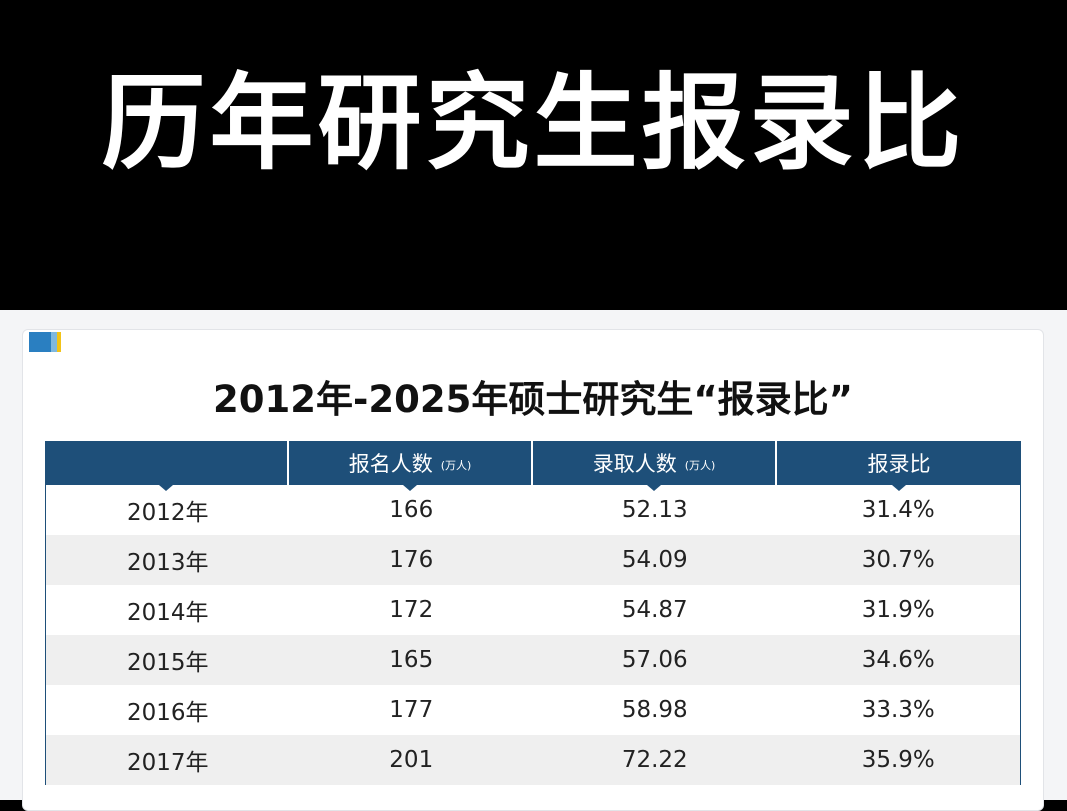 The image size is (1067, 811). Describe the element at coordinates (898, 610) in the screenshot. I see `cell-ratio: 31.9%` at that location.